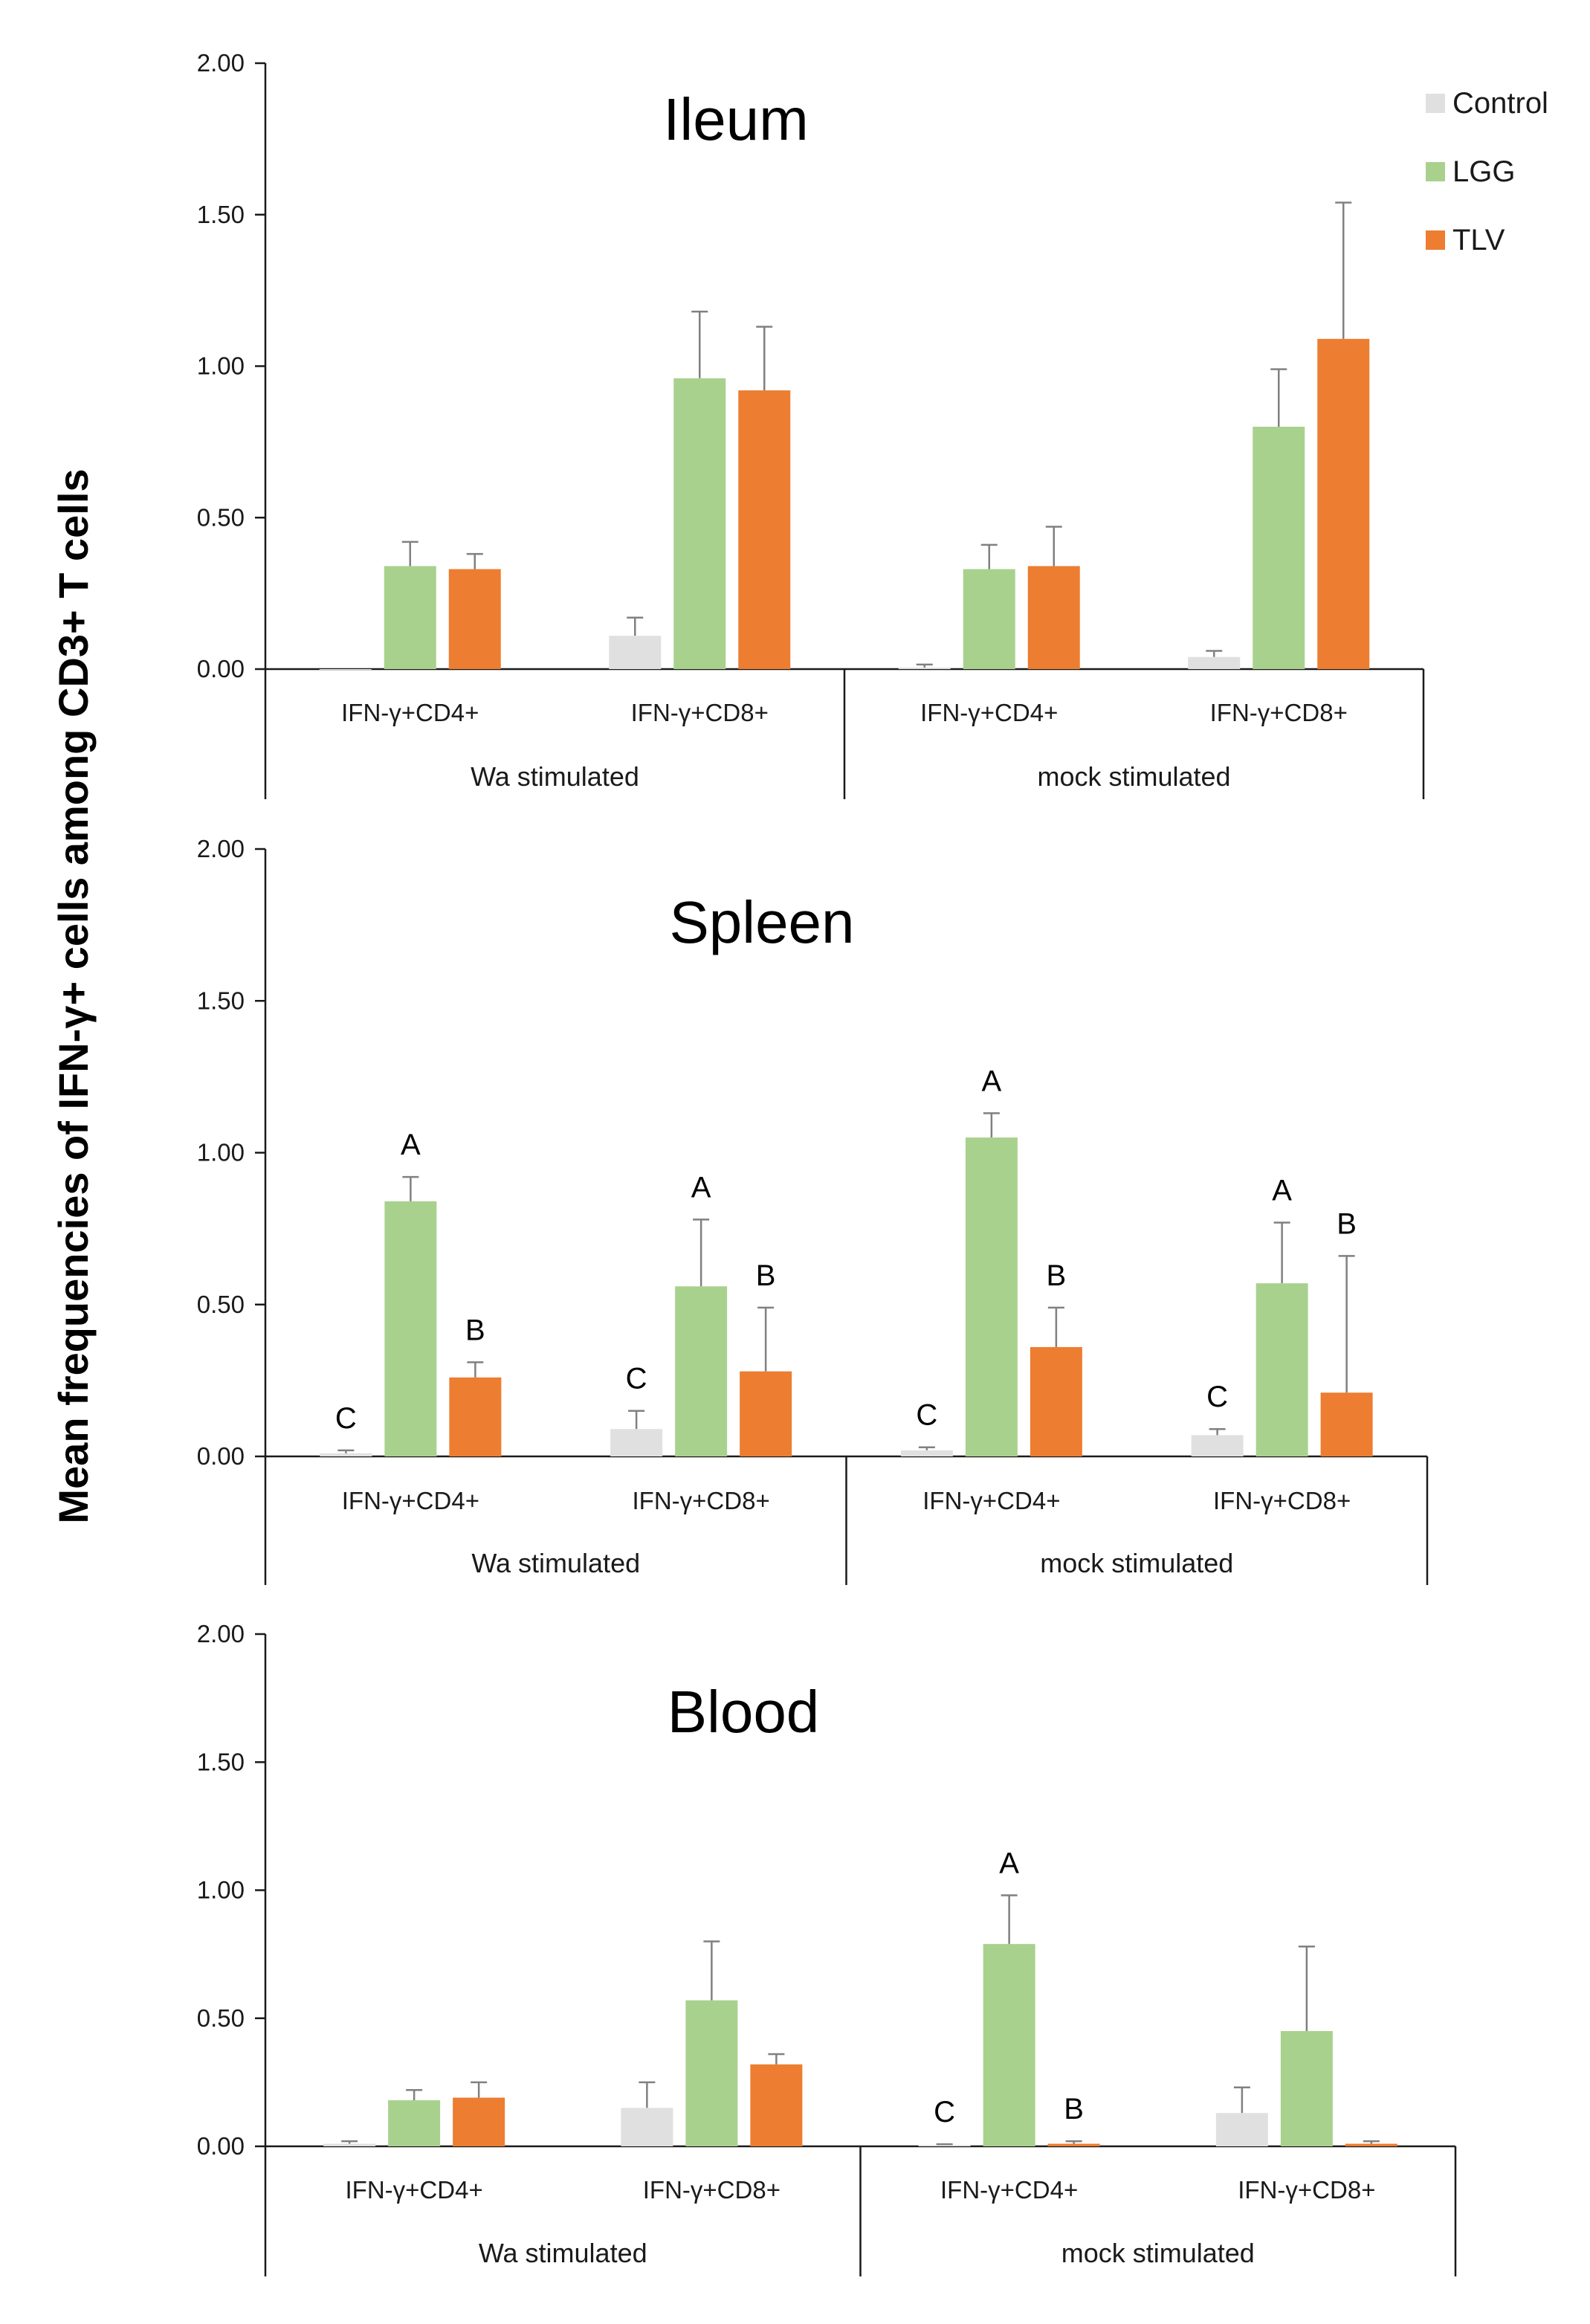 This screenshot has height=2324, width=1590. I want to click on panel0-y-tick-label: 0.00, so click(221, 668).